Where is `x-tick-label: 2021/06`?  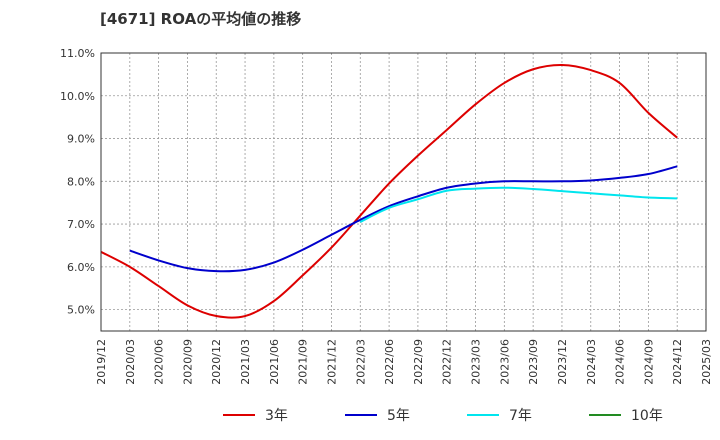
x-tick-label: 2021/06 is located at coordinates (274, 362).